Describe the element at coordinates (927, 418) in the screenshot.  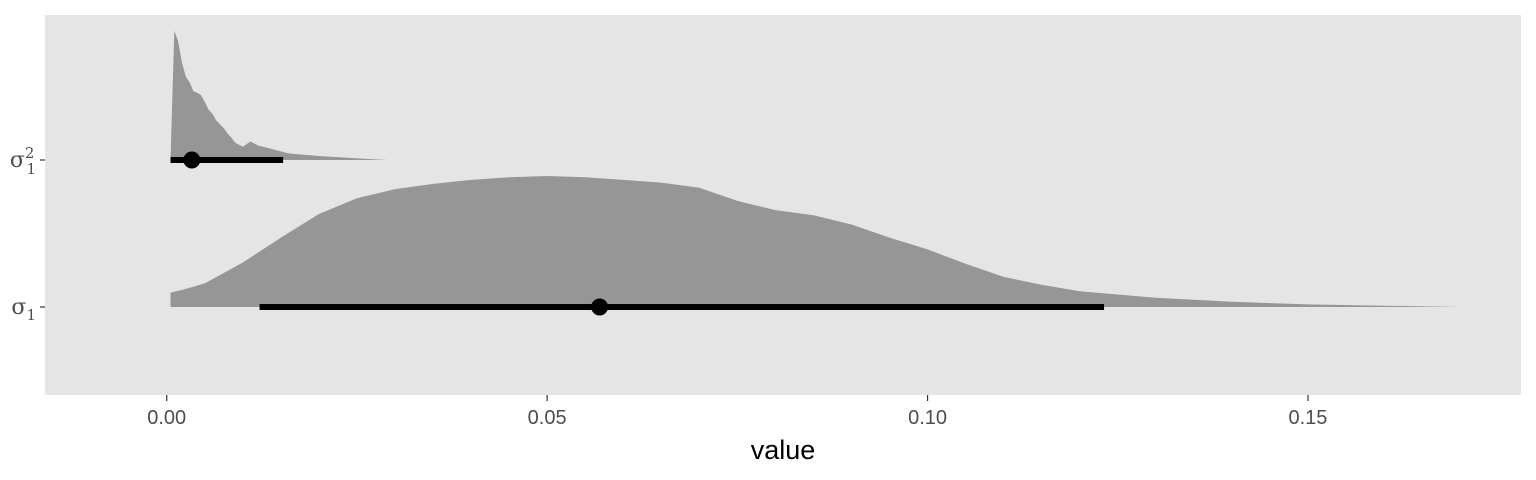
I see `x-tick-label-3: 0.10` at that location.